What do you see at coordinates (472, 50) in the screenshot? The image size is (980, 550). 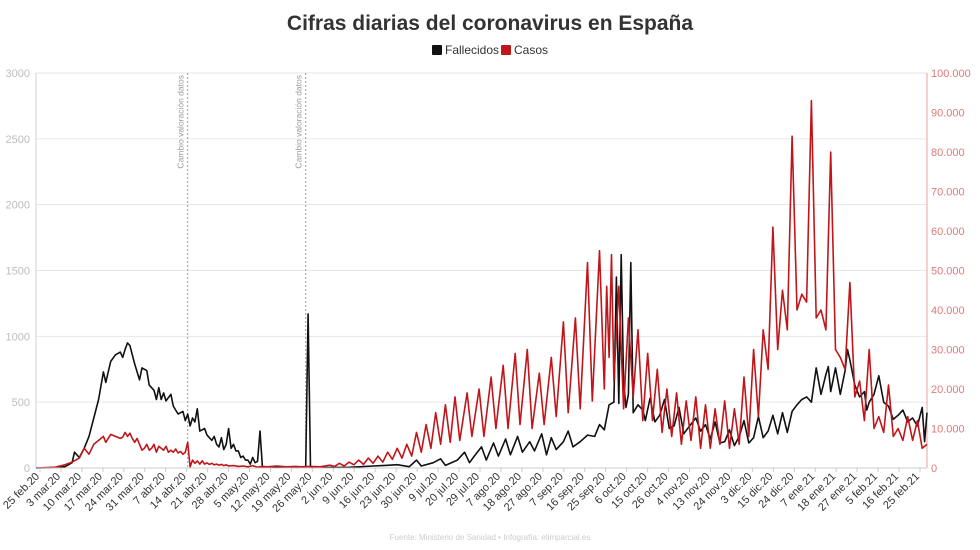 I see `legend-label-fallecidos: Fallecidos` at bounding box center [472, 50].